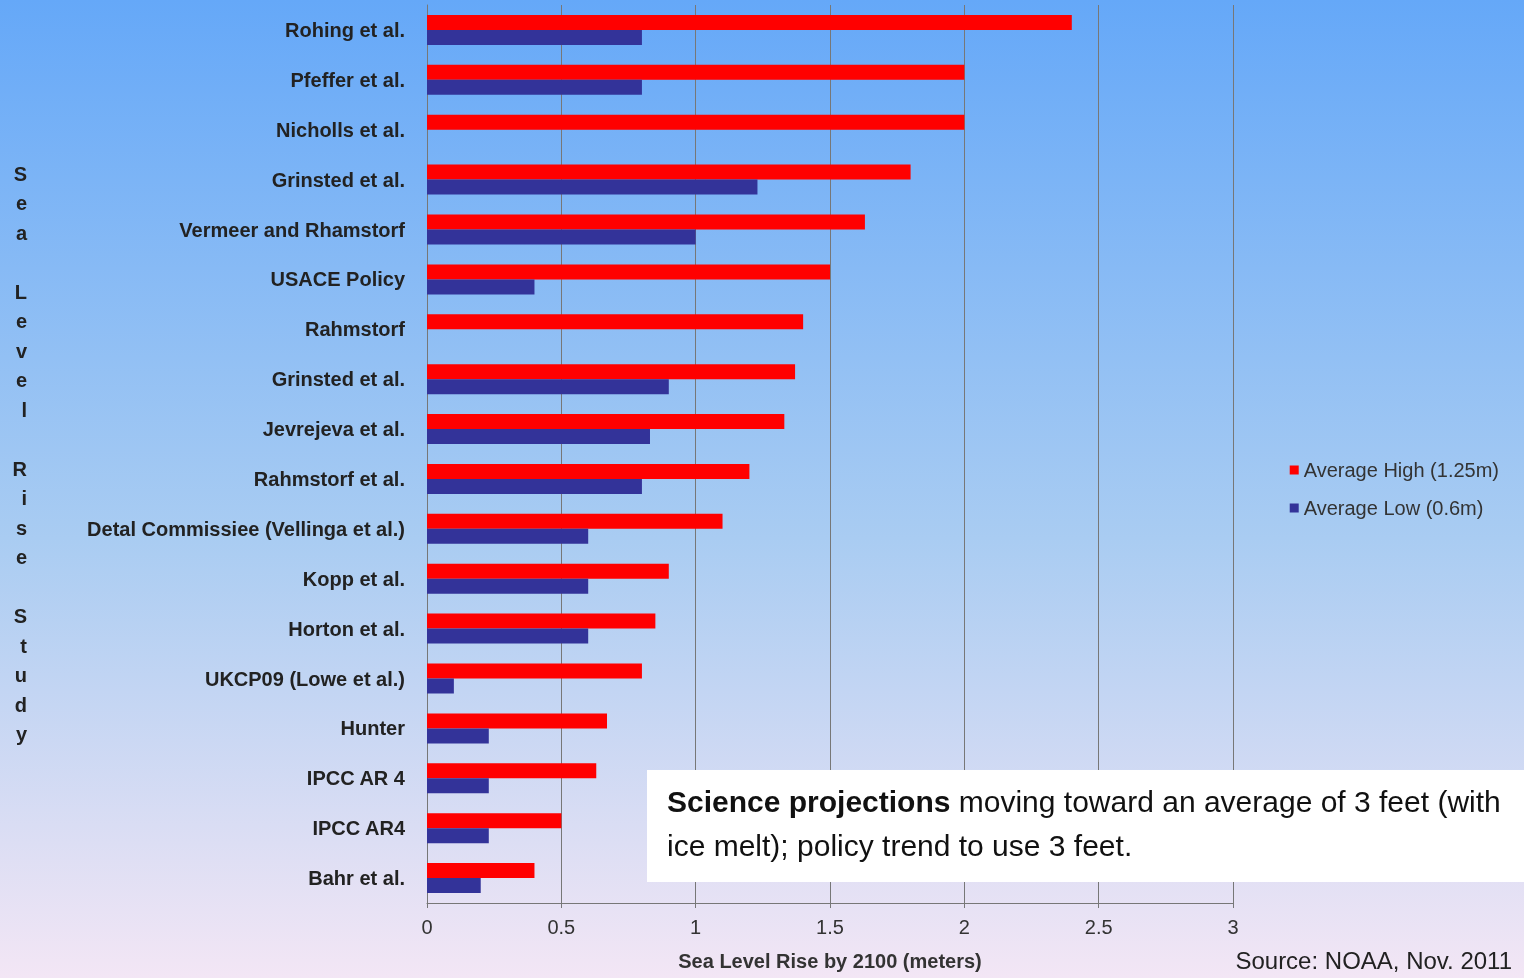  Describe the element at coordinates (338, 279) in the screenshot. I see `y-tick-label: USACE Policy` at that location.